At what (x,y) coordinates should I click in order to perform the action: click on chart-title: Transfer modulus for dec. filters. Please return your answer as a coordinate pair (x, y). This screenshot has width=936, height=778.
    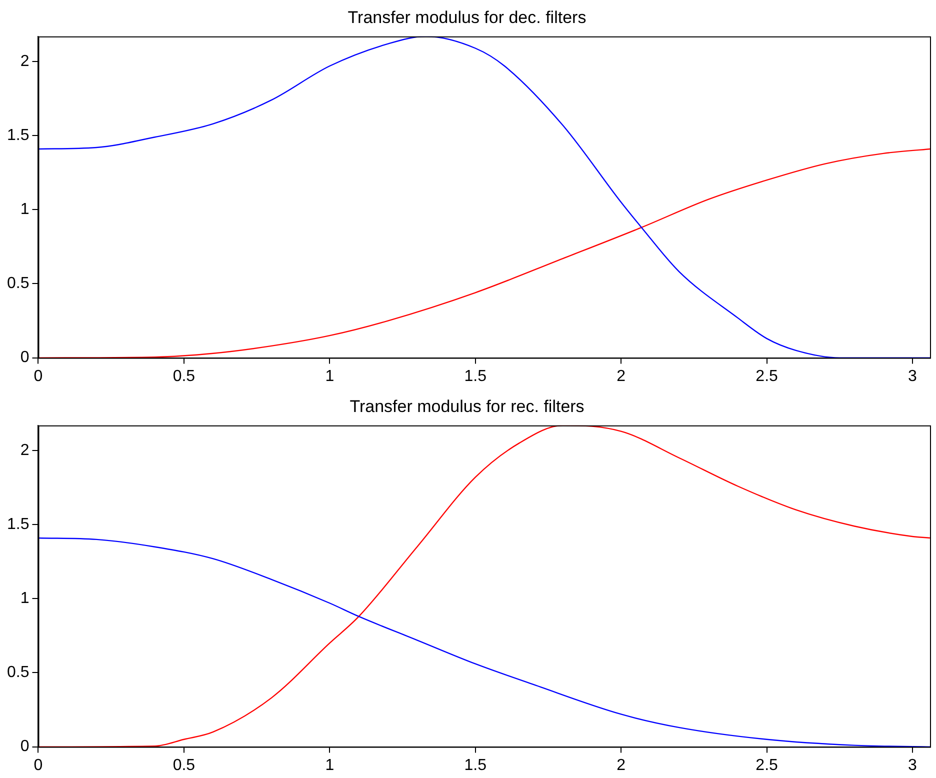
    Looking at the image, I should click on (467, 17).